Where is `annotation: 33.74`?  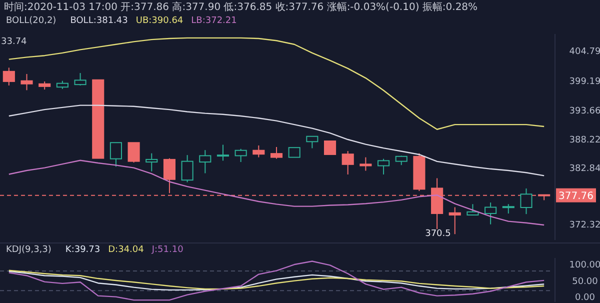 annotation: 33.74 is located at coordinates (14, 42).